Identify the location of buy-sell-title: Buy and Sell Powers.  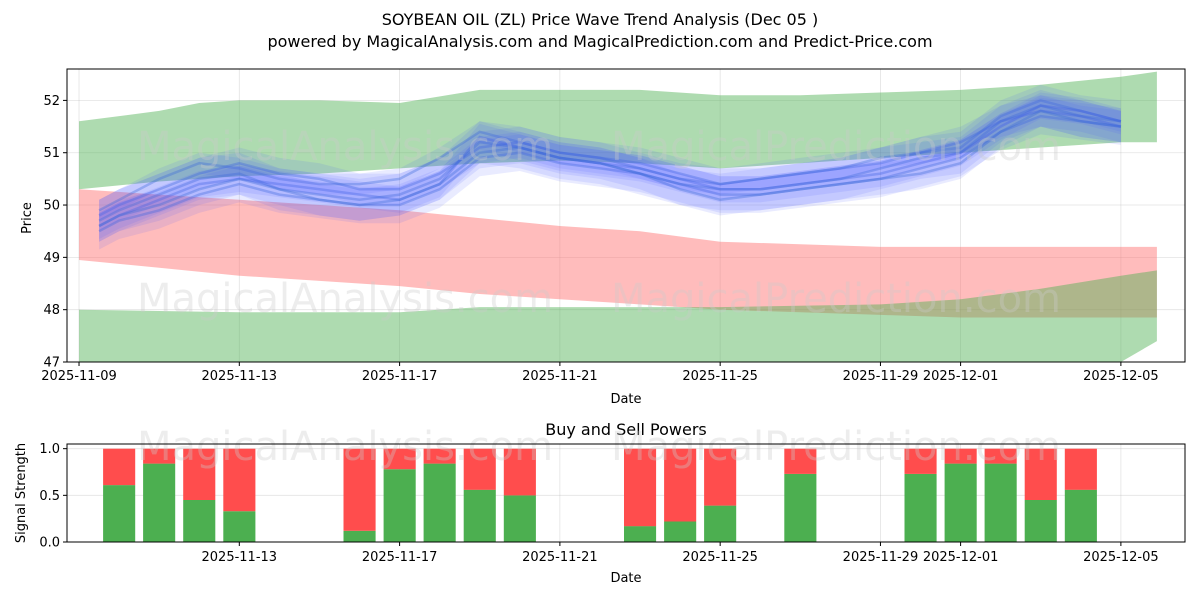
(626, 429).